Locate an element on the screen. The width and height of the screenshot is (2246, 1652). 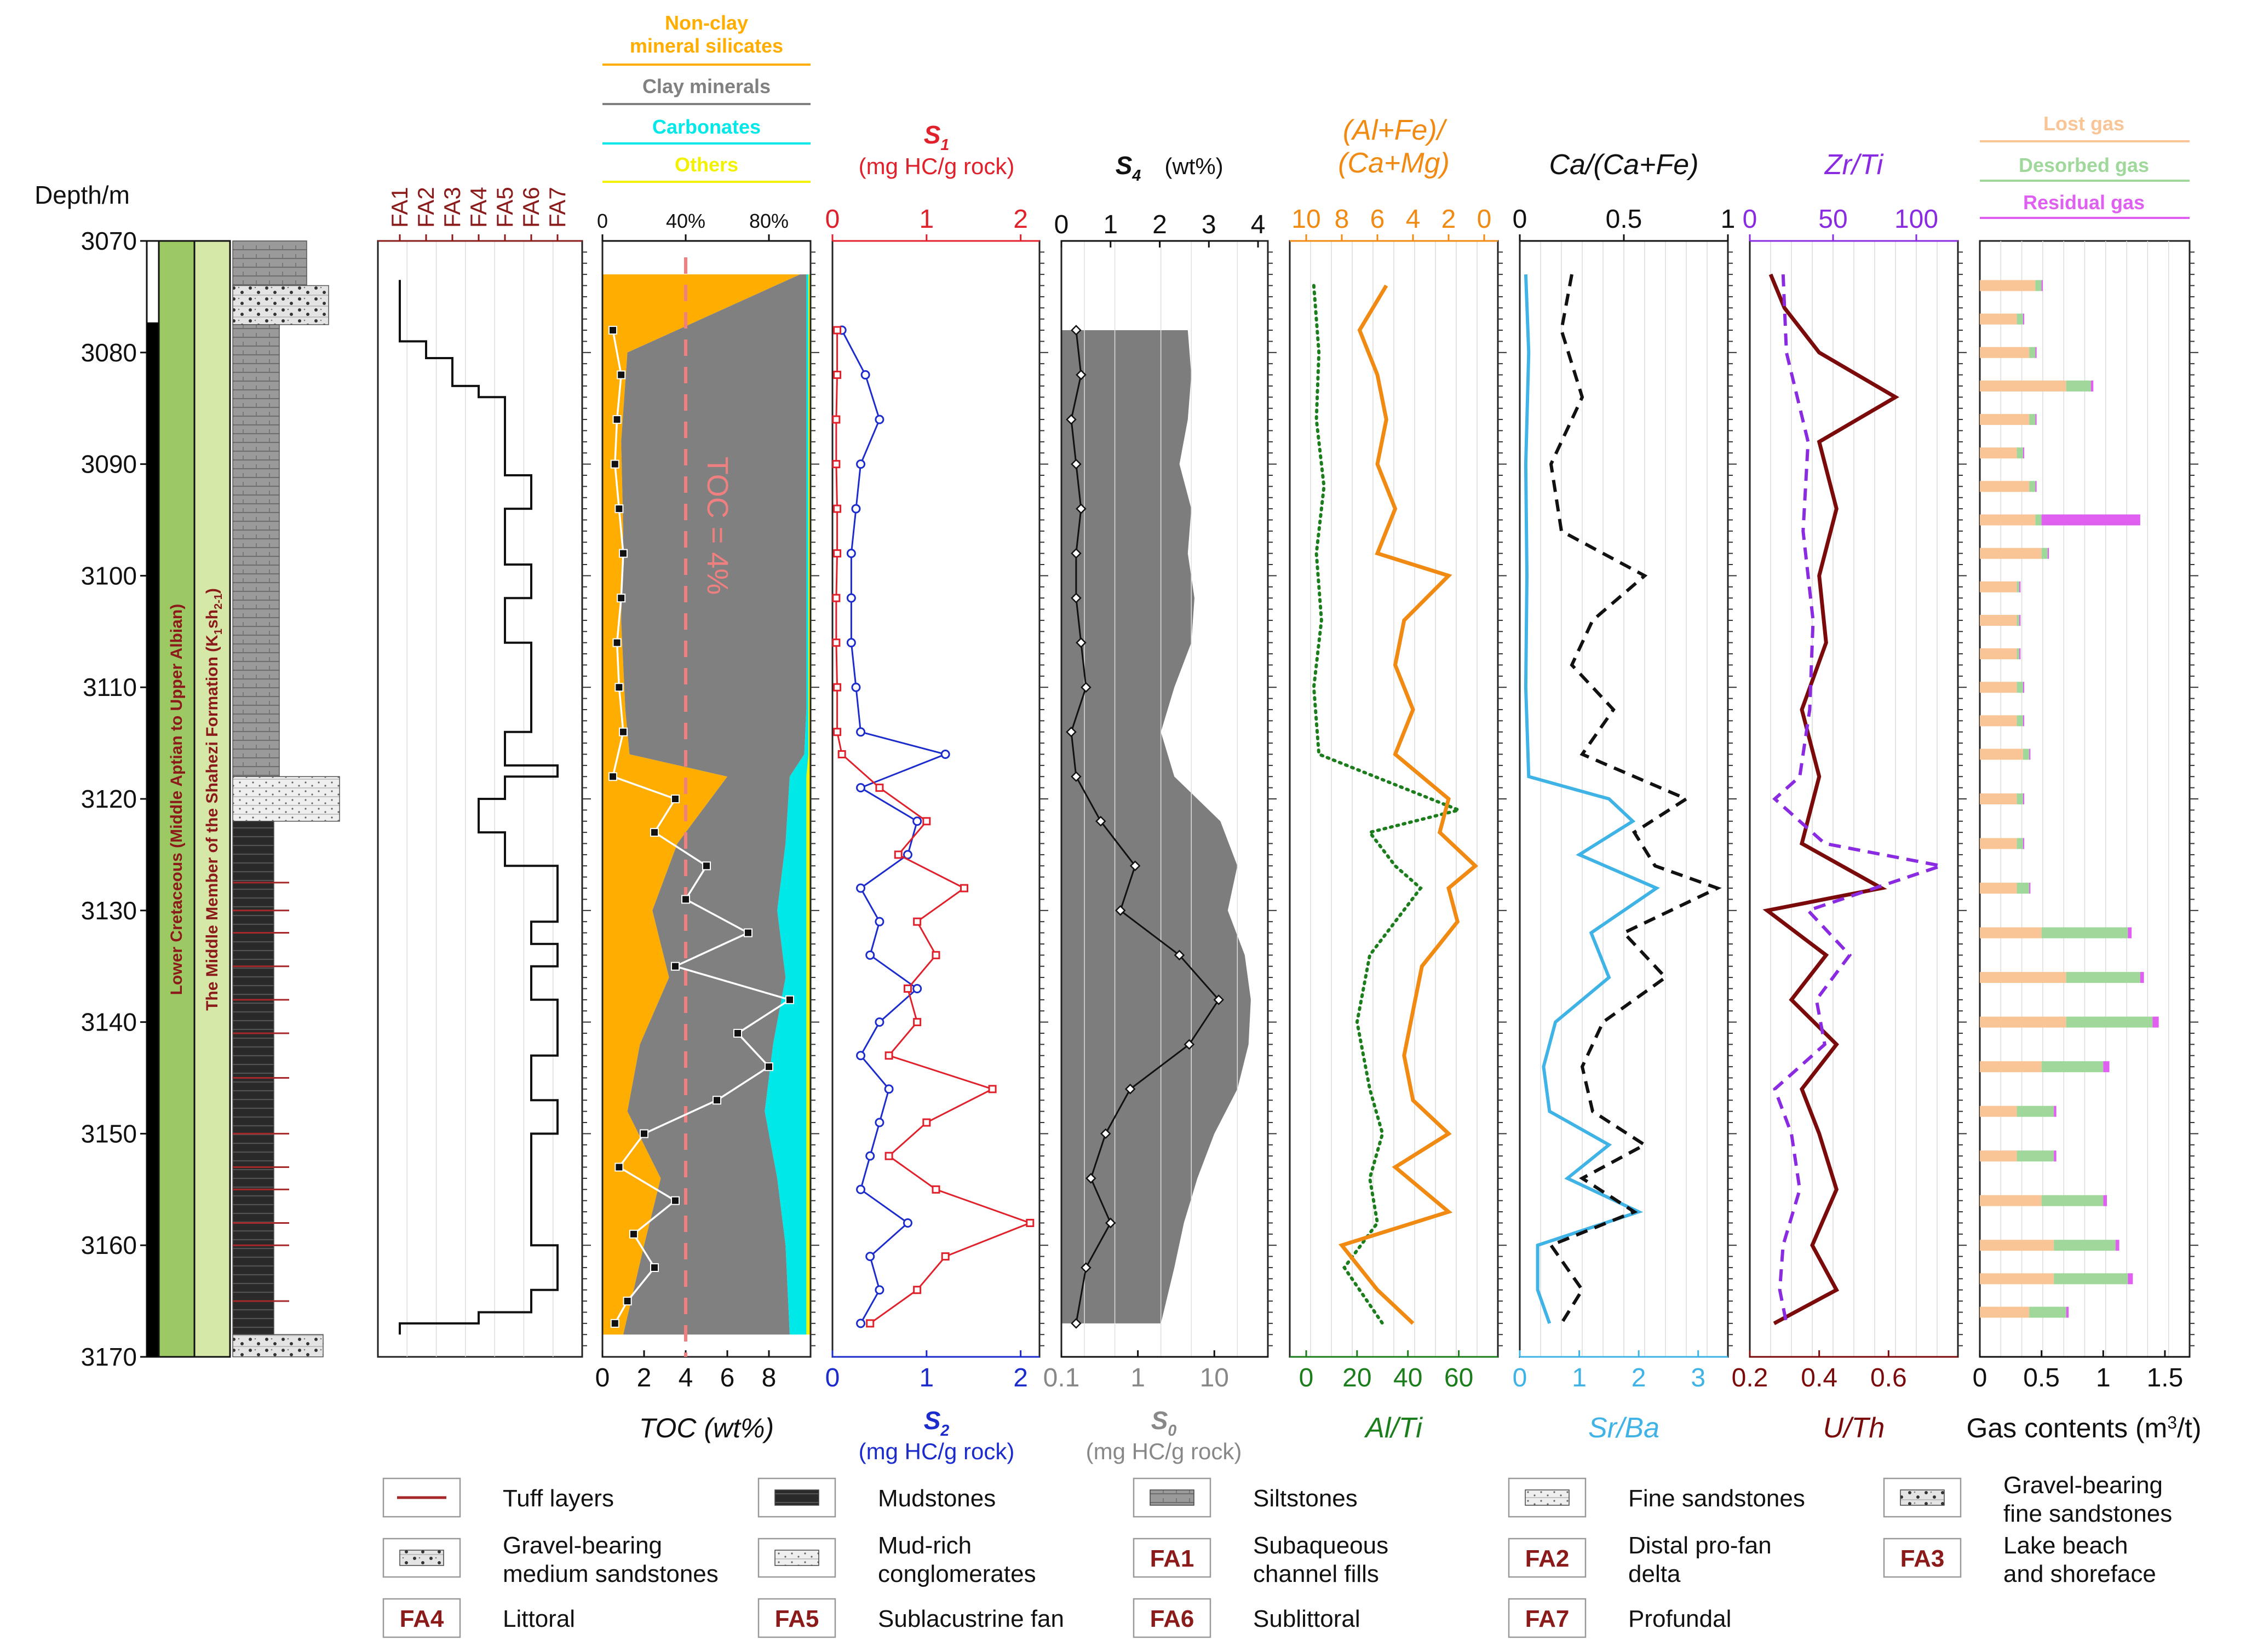
s1-curve is located at coordinates (895, 827).